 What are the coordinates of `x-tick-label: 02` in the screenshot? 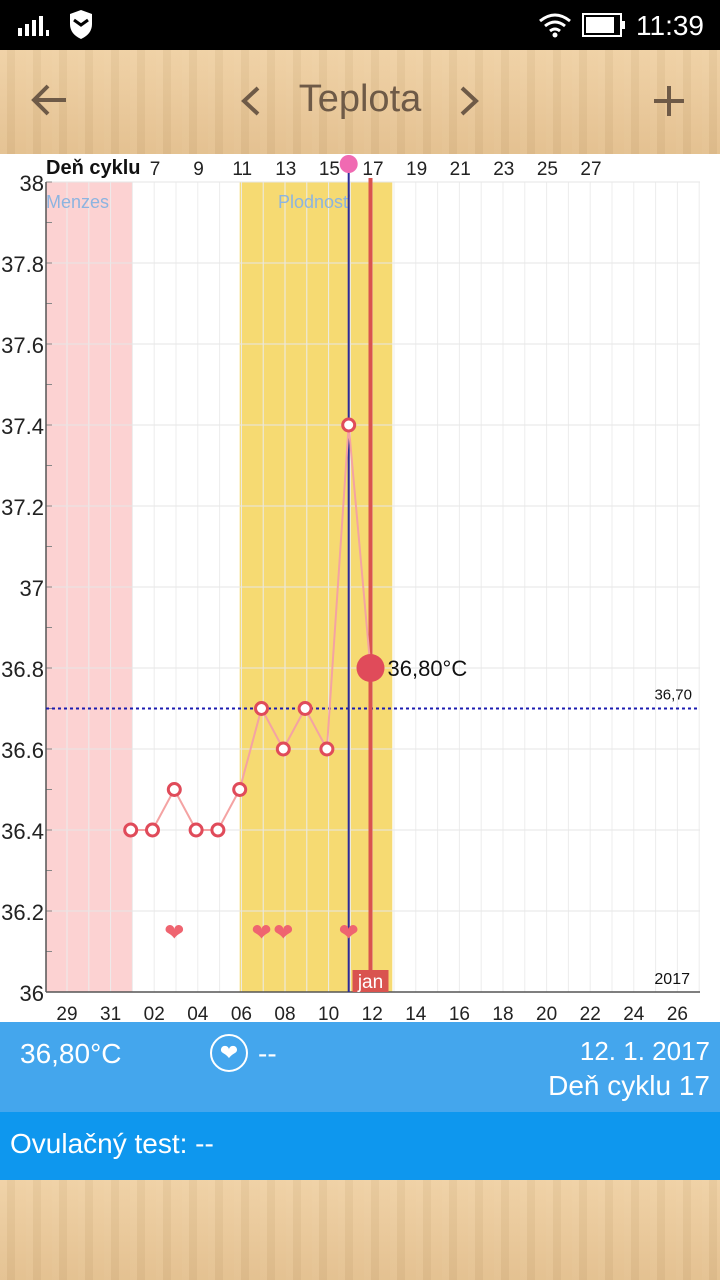 It's located at (154, 1013).